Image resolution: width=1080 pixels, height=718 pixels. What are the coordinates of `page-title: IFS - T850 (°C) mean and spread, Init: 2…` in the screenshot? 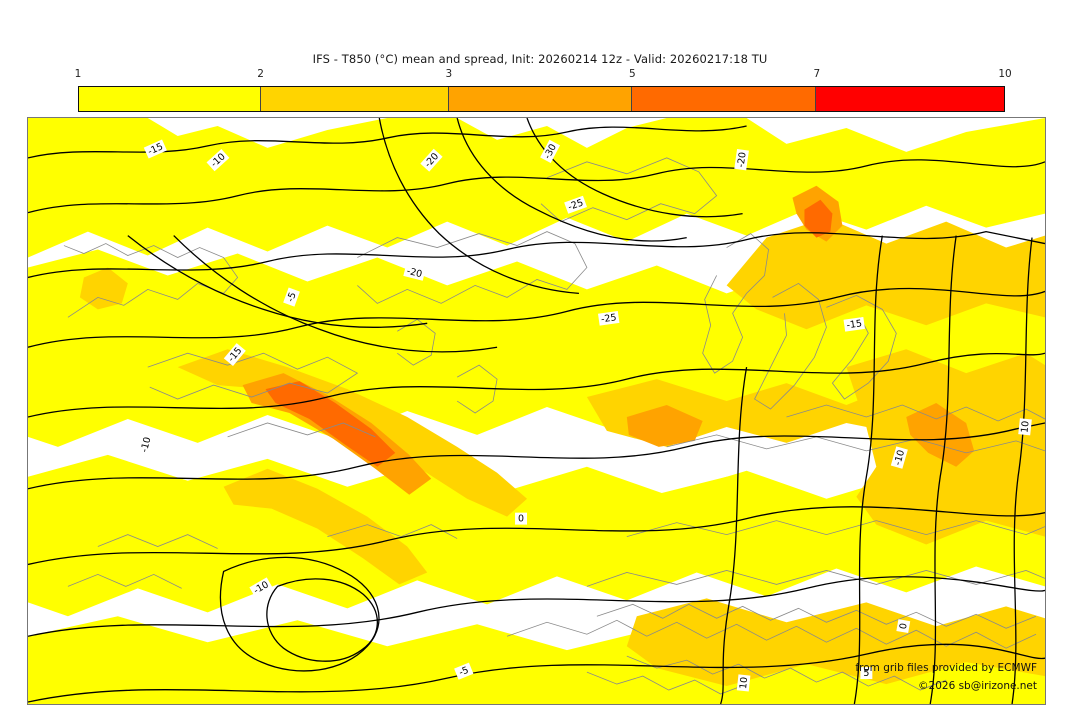 It's located at (540, 59).